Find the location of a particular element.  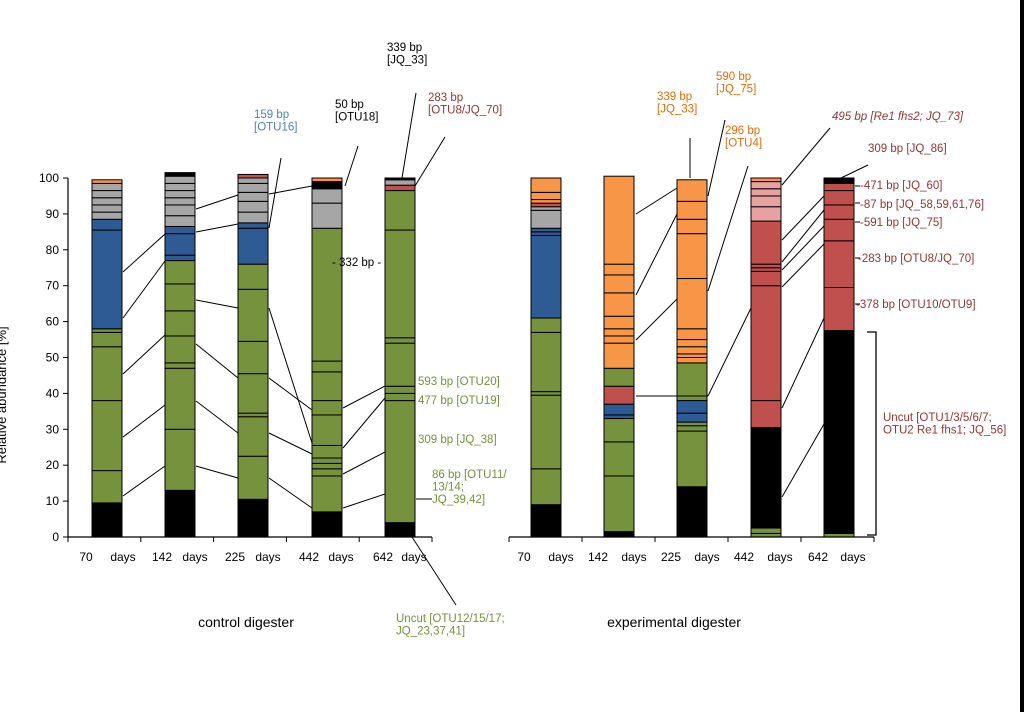

annotation-50: 50 bp[OTU18] is located at coordinates (356, 111).